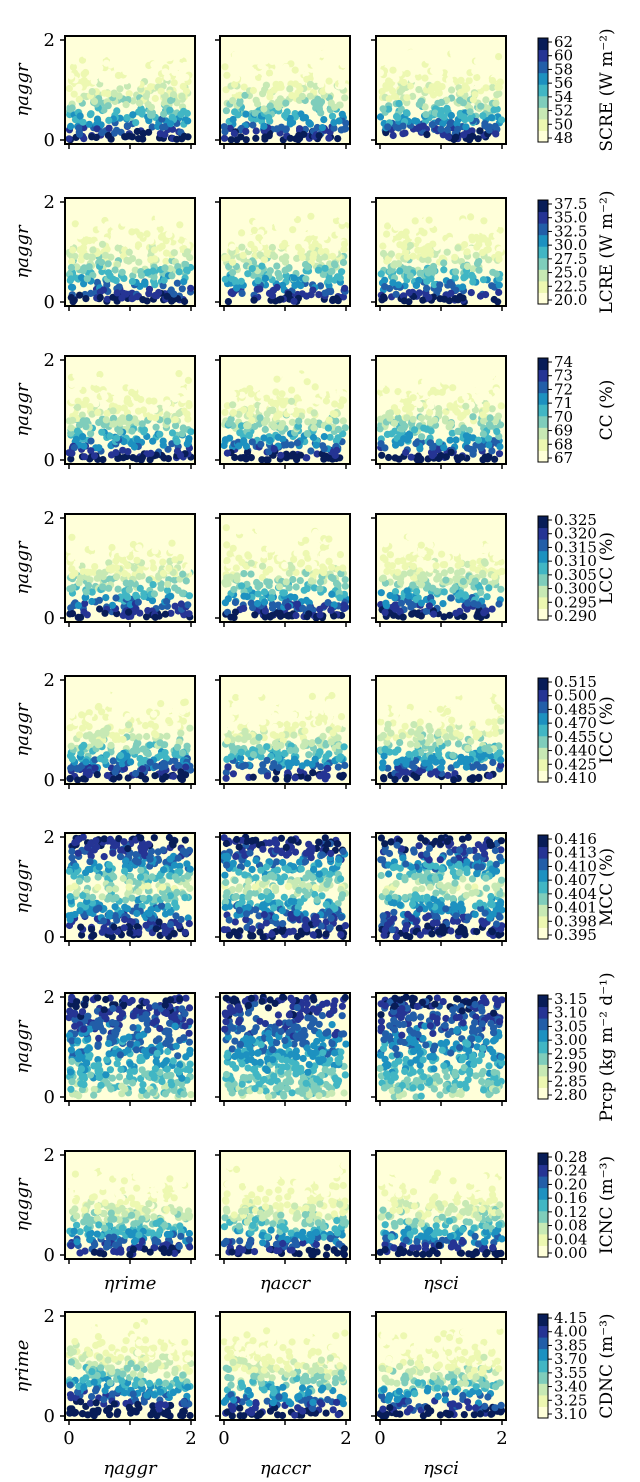 The height and width of the screenshot is (1482, 640). I want to click on colorbar-label: CC (%), so click(607, 410).